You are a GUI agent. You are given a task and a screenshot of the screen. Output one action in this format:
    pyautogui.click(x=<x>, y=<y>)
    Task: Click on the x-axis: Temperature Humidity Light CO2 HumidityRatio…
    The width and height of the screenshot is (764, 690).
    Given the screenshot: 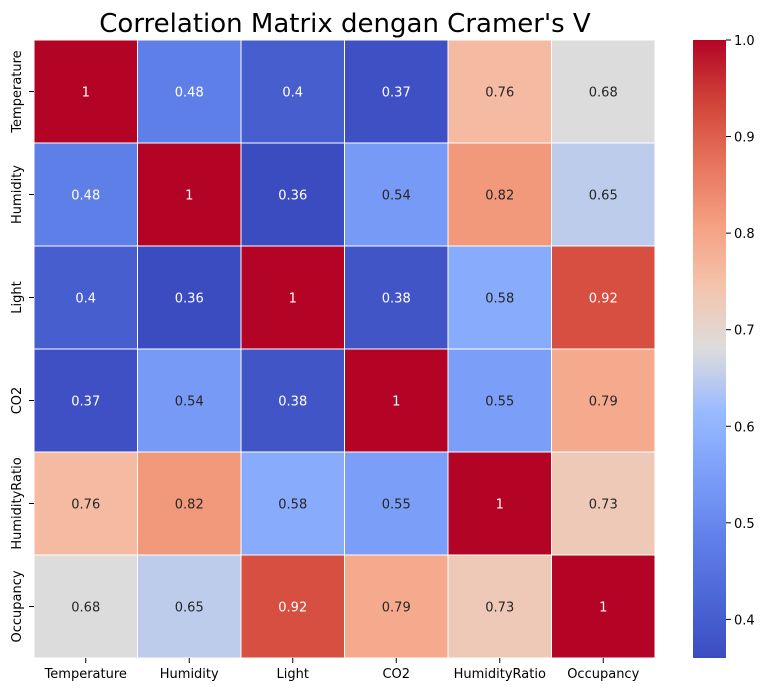 What is the action you would take?
    pyautogui.click(x=342, y=670)
    